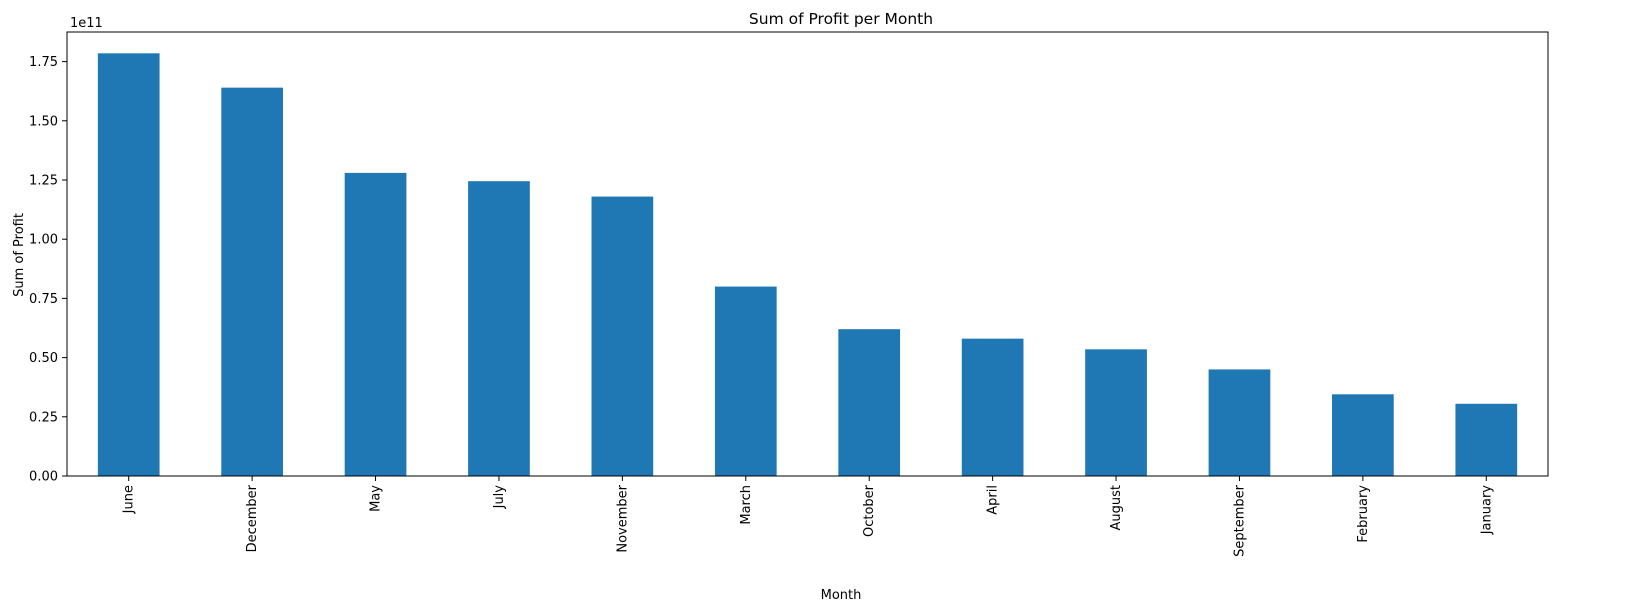 This screenshot has height=610, width=1630. I want to click on bar-september, so click(1239, 422).